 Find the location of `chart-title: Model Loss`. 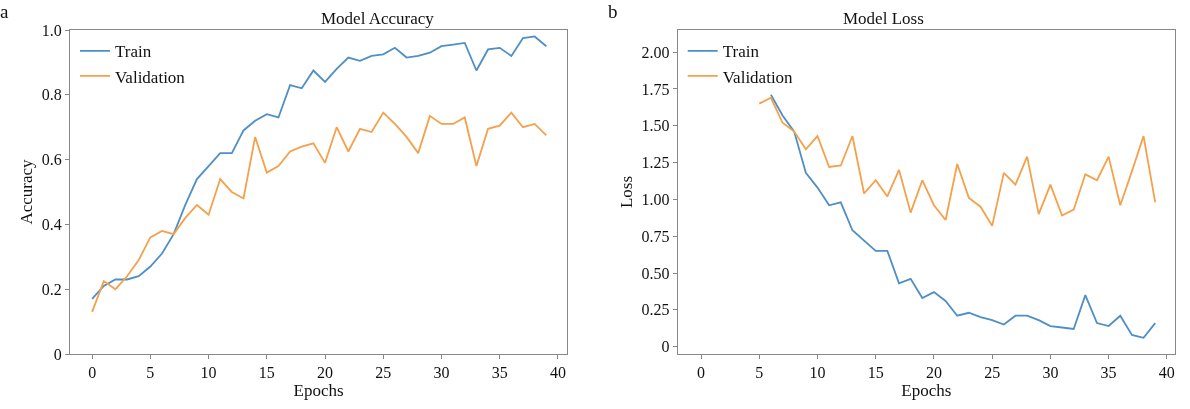

chart-title: Model Loss is located at coordinates (883, 18).